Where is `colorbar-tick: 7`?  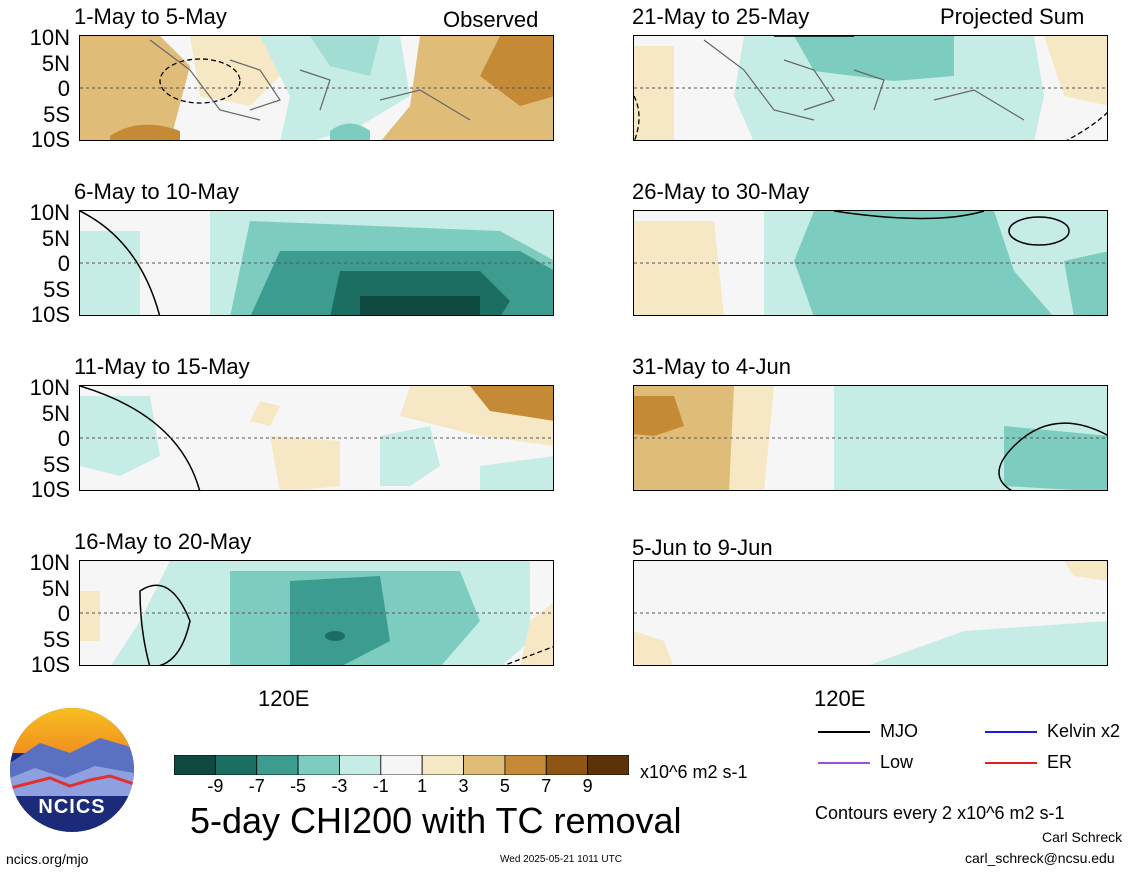 colorbar-tick: 7 is located at coordinates (546, 786).